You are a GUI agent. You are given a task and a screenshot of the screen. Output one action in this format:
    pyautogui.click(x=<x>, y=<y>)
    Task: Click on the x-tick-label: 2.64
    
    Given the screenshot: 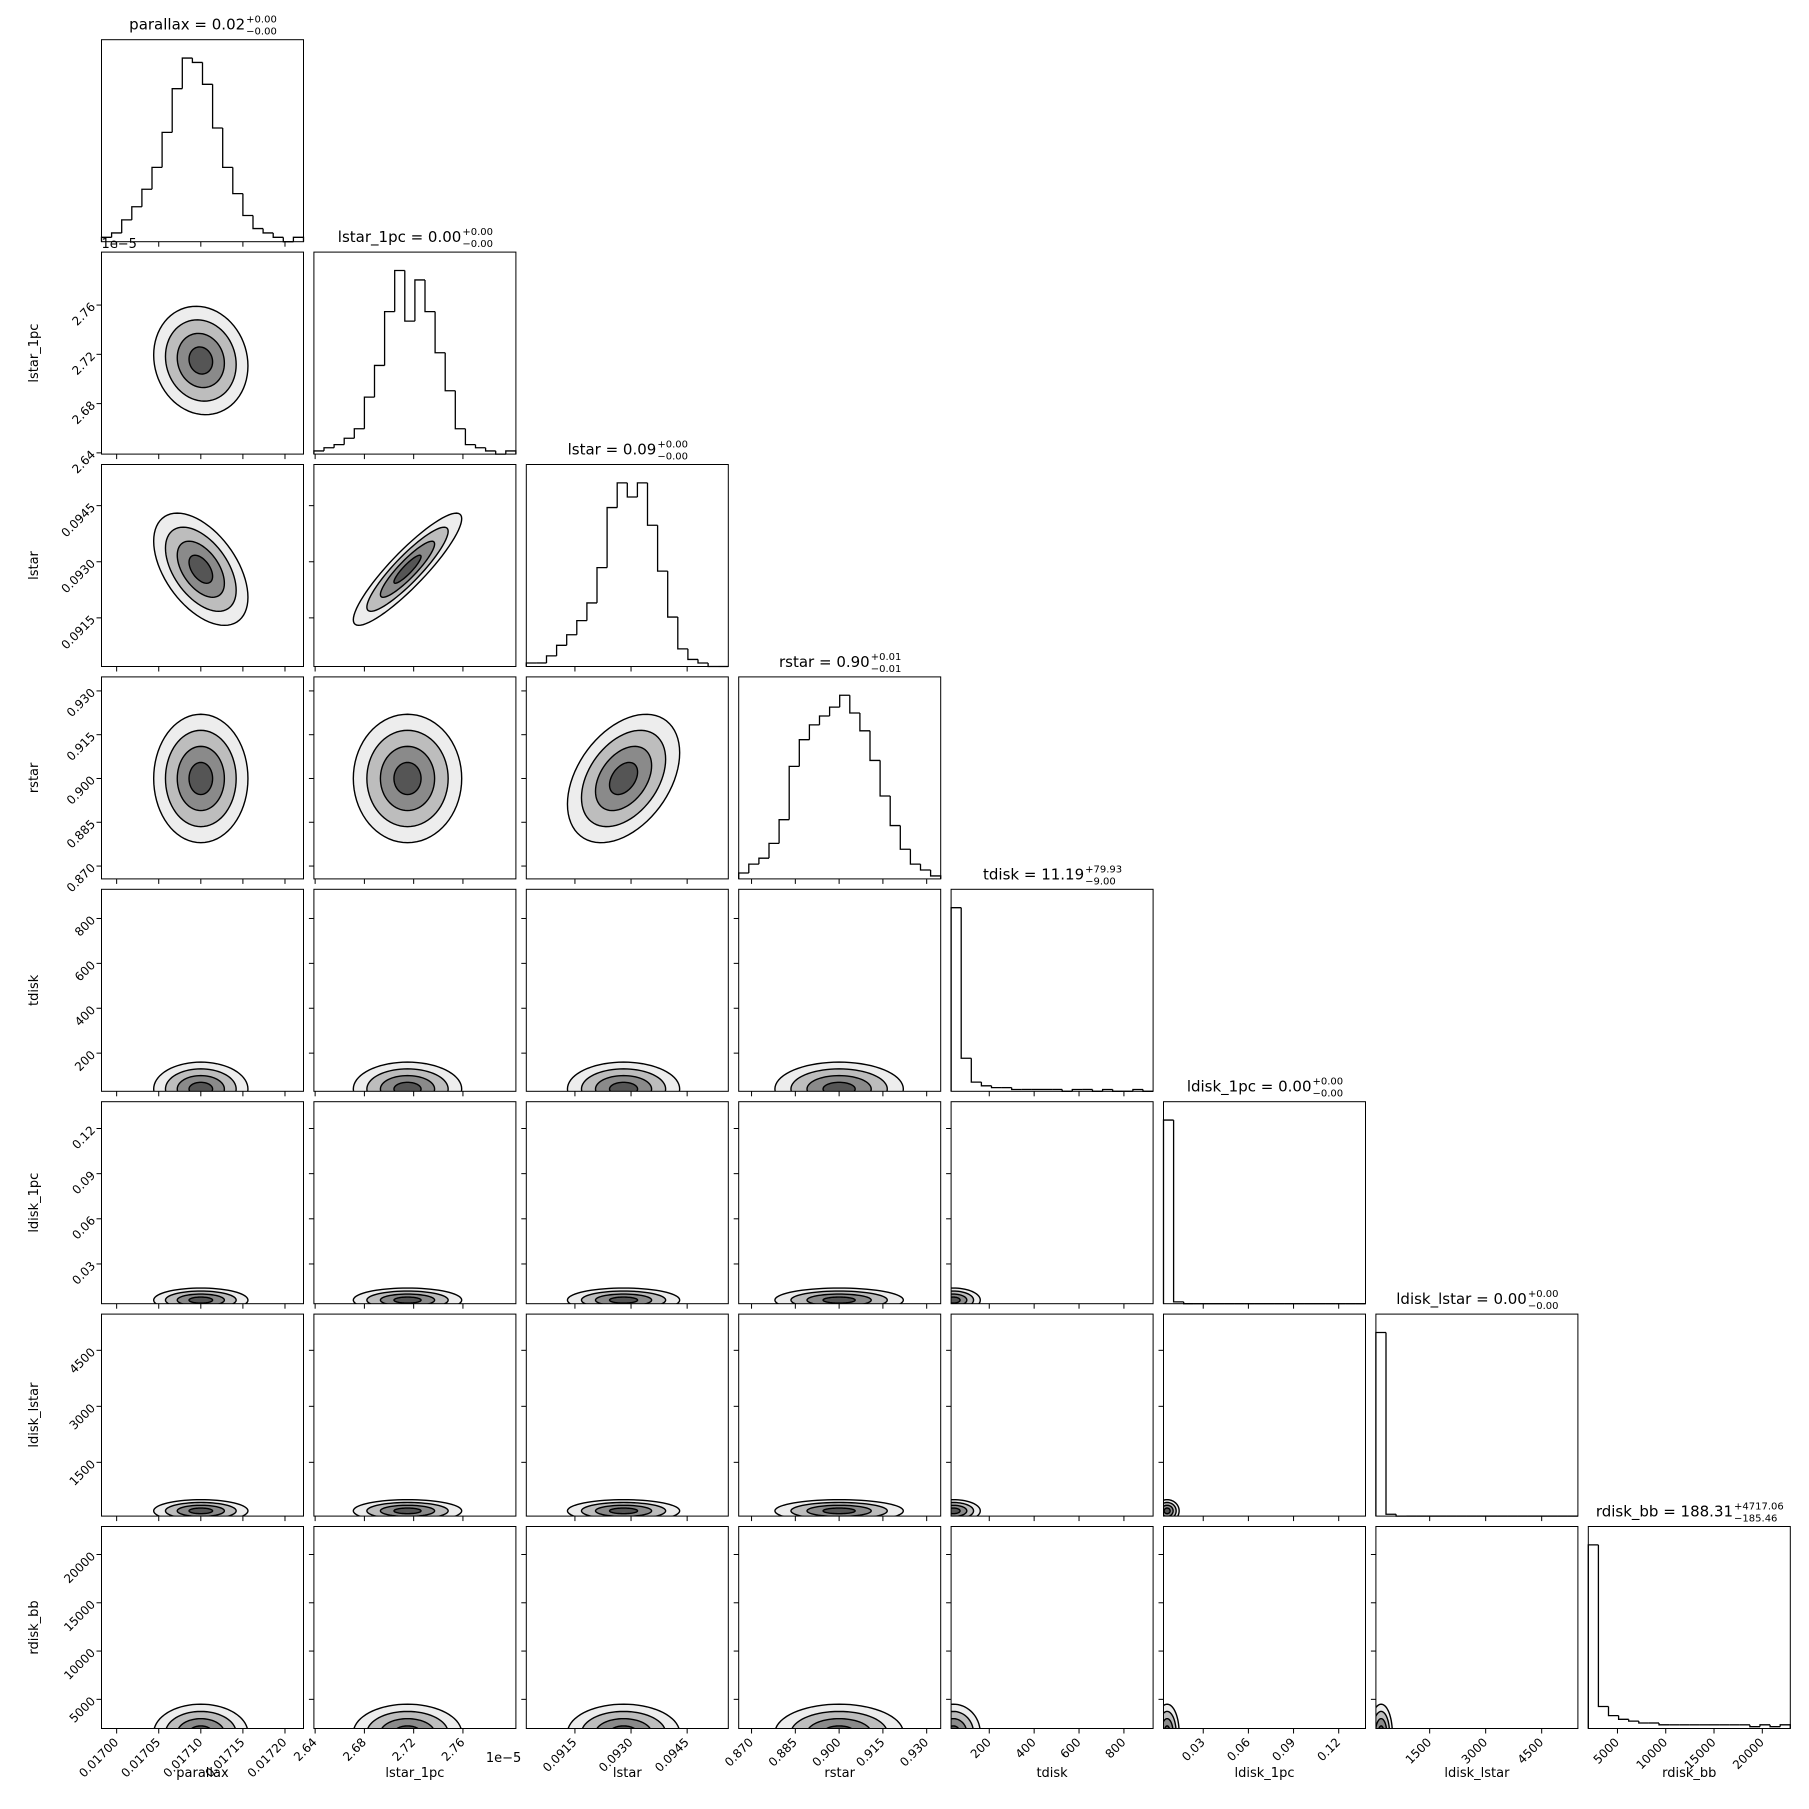 What is the action you would take?
    pyautogui.click(x=305, y=1749)
    